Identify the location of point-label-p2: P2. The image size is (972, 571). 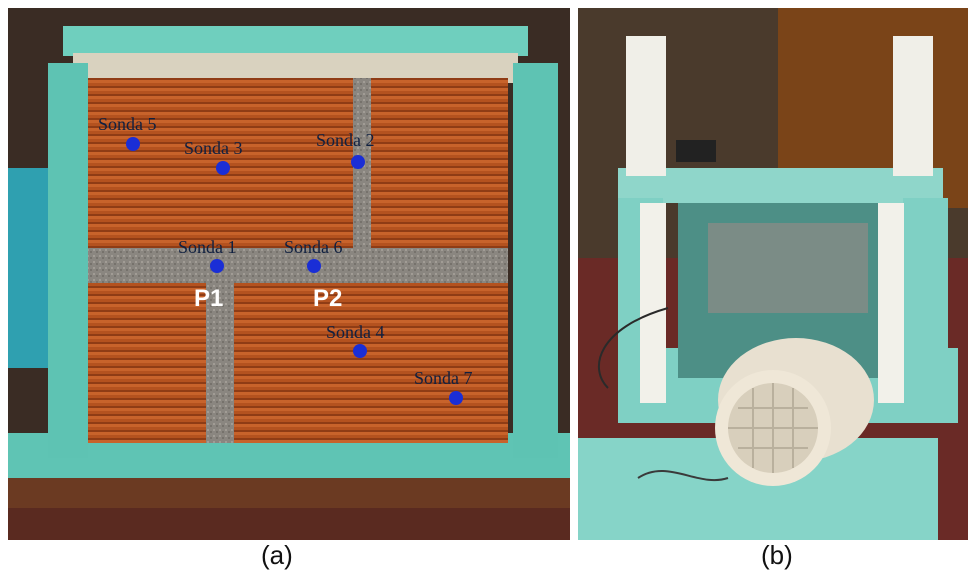
(327, 298).